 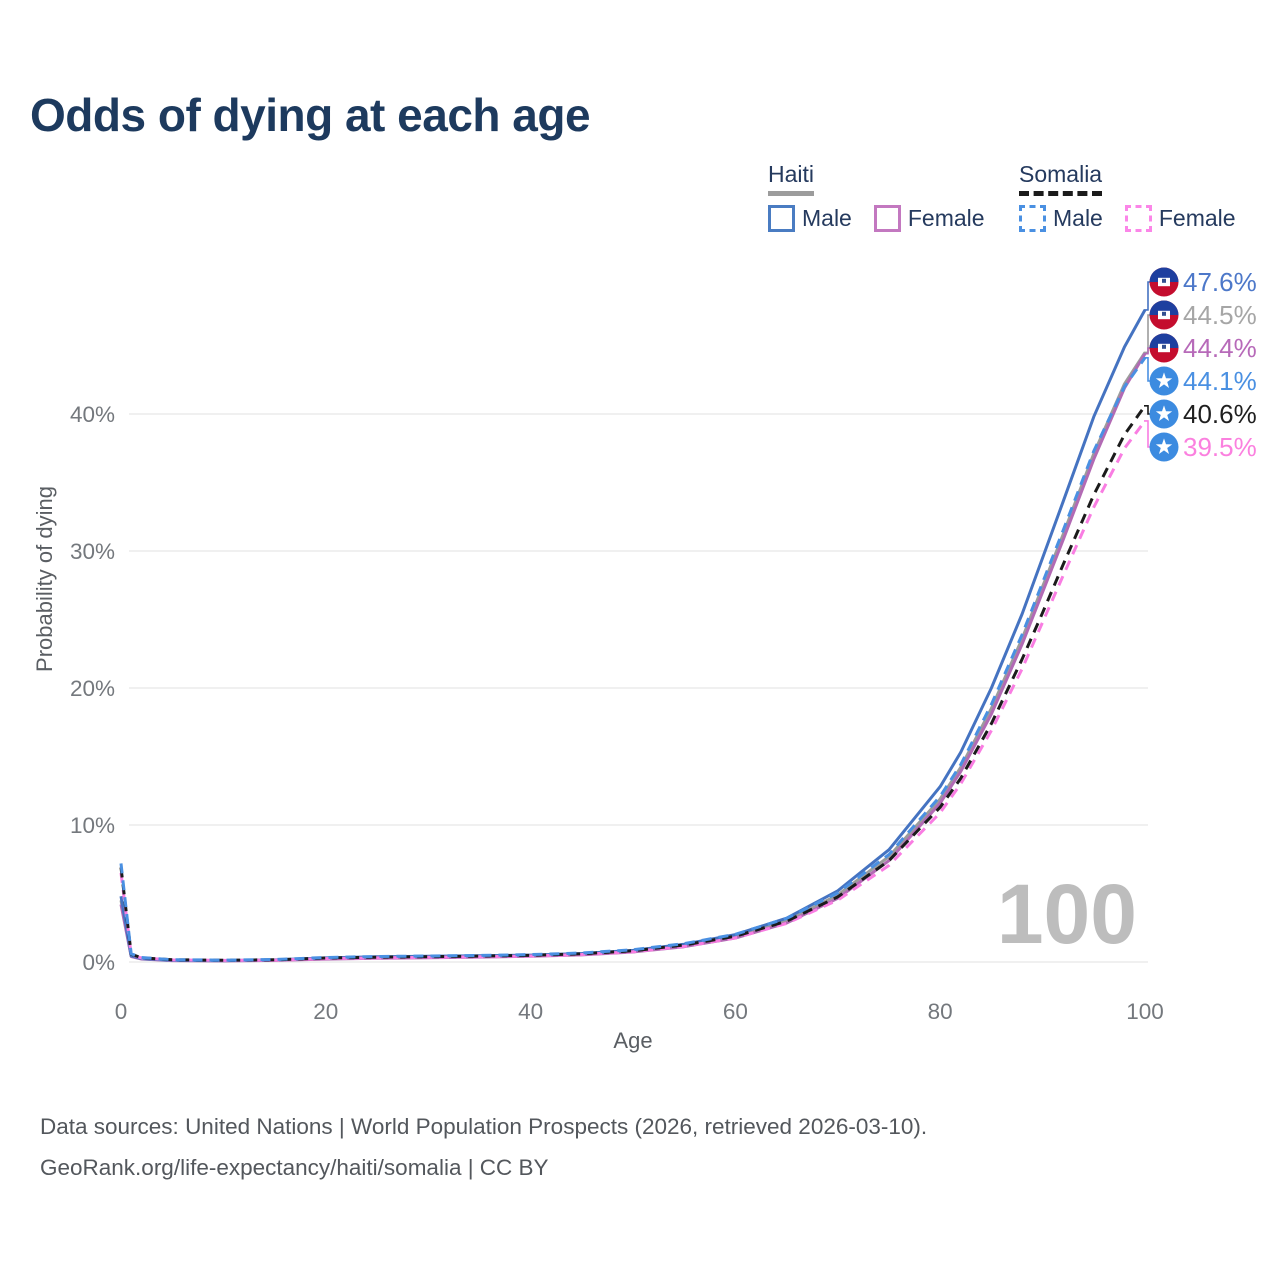 What do you see at coordinates (876, 196) in the screenshot?
I see `legend-group-haiti: Haiti Male Female` at bounding box center [876, 196].